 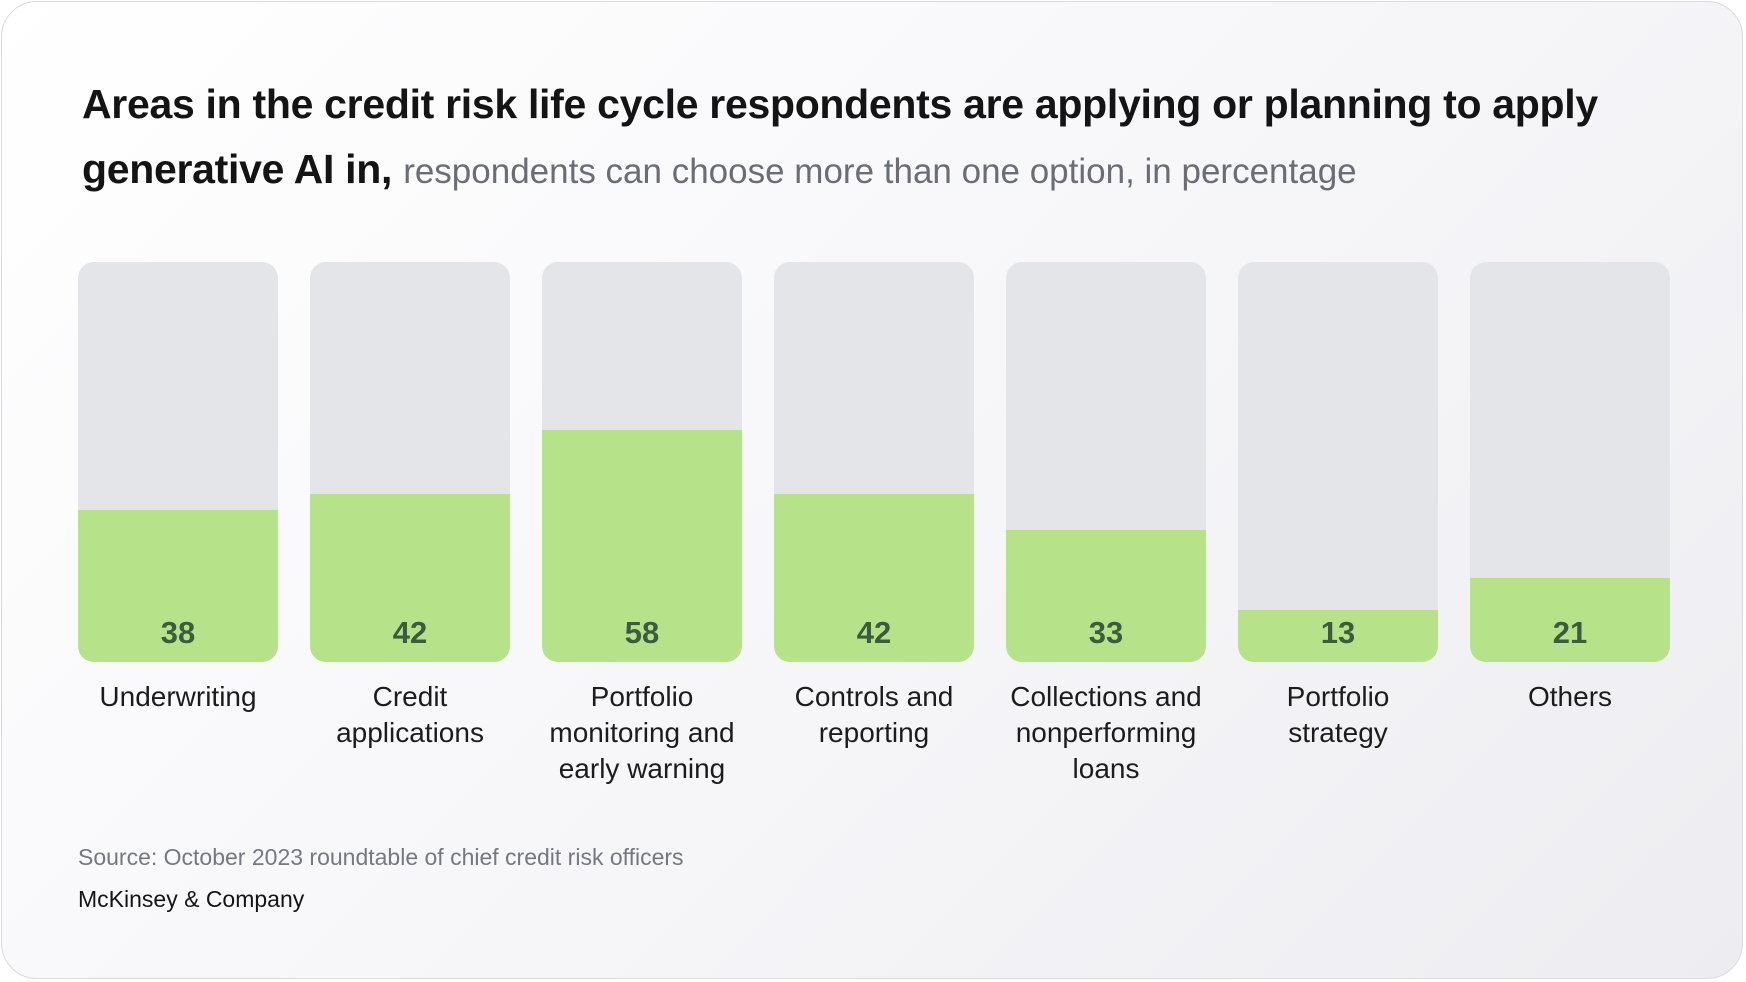 I want to click on category-label: Others, so click(x=1570, y=696).